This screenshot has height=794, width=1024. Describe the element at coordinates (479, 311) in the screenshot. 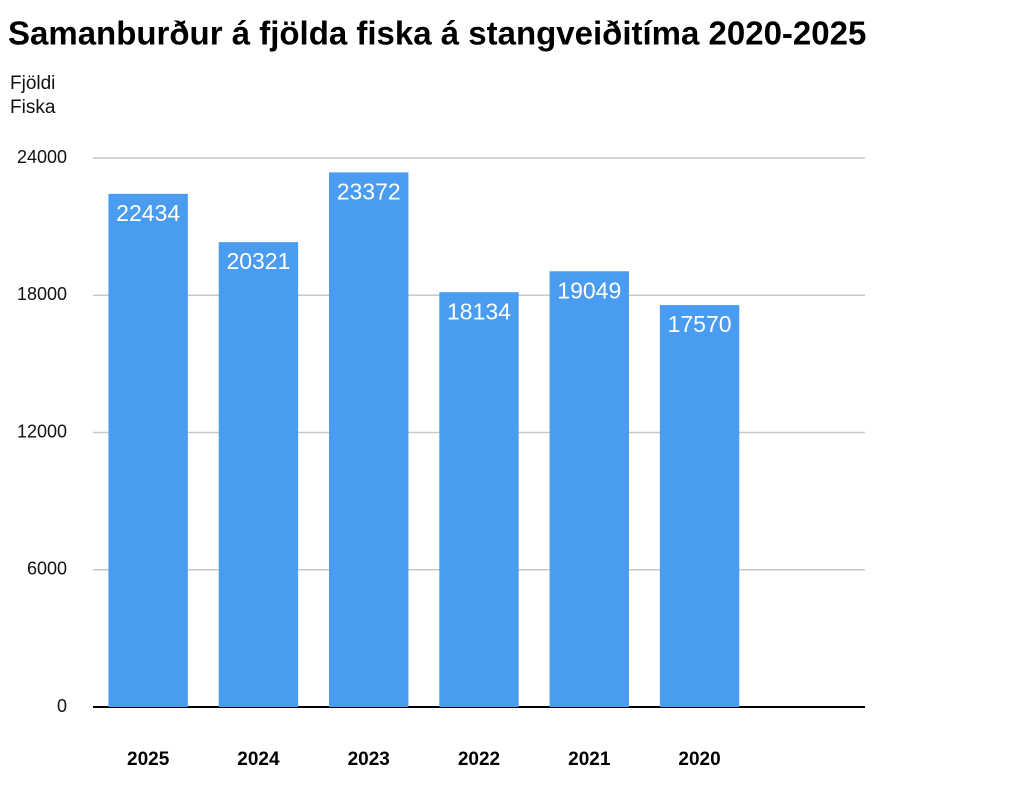

I see `data-label: 18134` at that location.